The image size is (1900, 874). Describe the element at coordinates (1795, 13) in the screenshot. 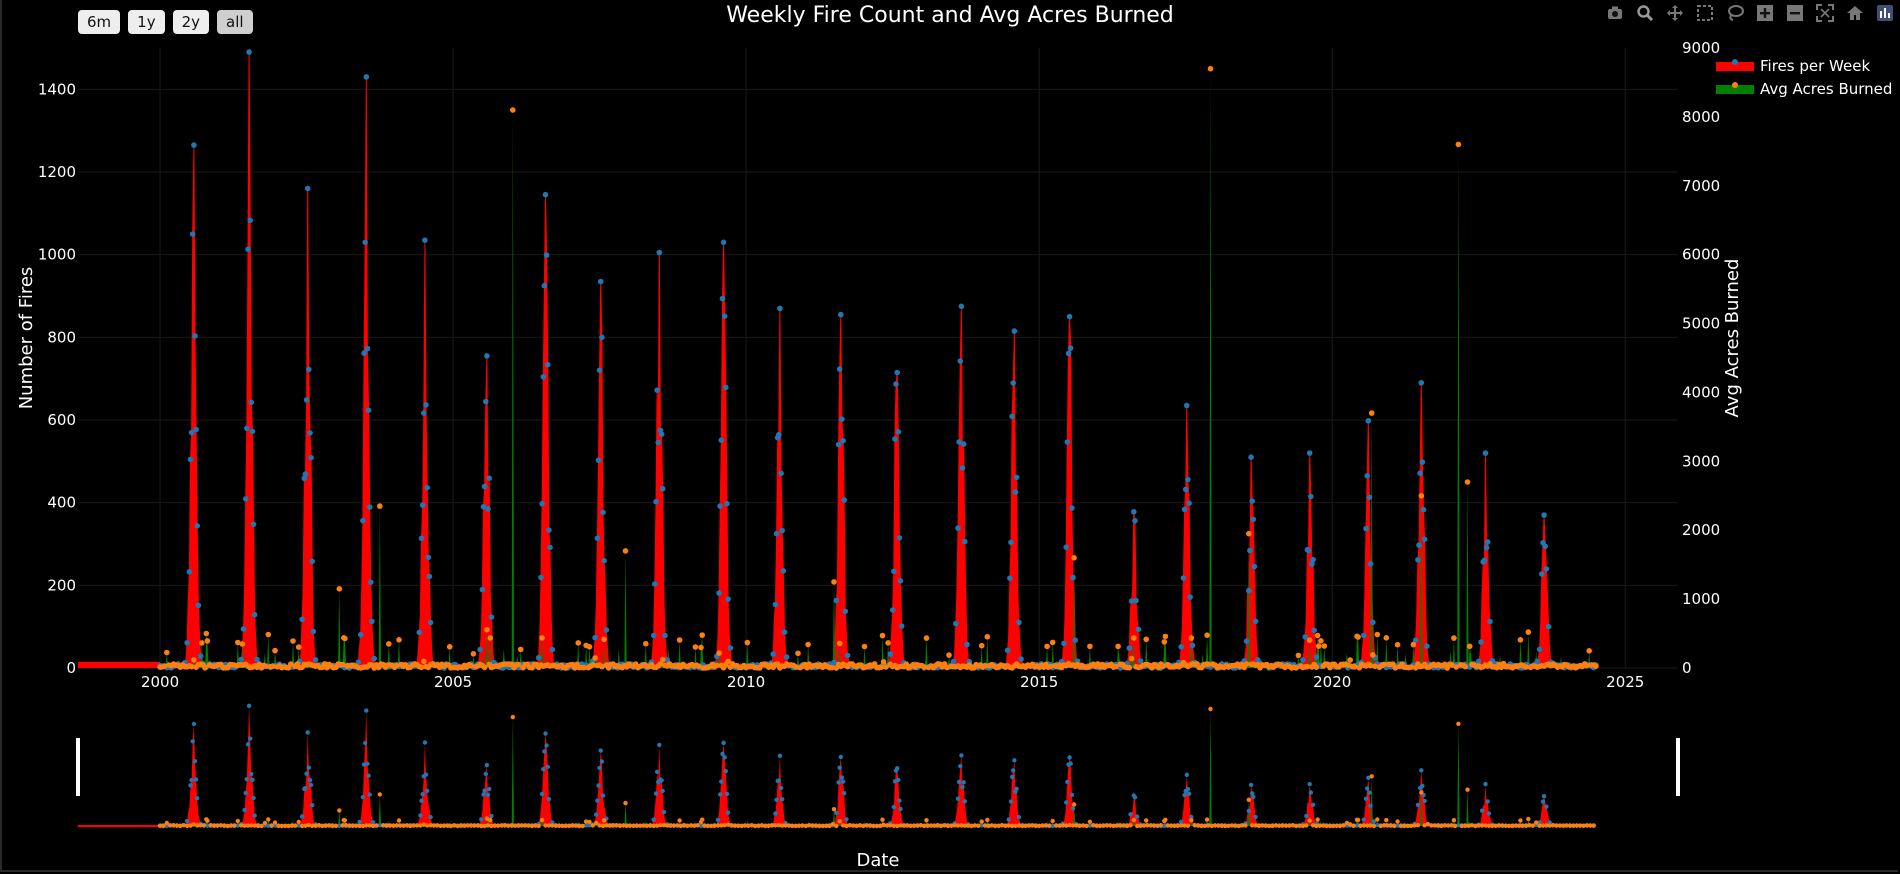

I see `zoom-out-icon` at that location.